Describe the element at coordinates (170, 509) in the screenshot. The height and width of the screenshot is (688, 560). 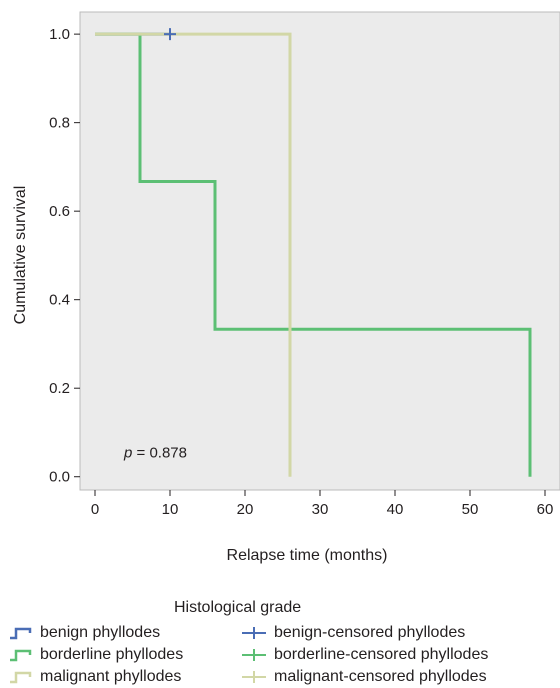
I see `x-tick-label: 10` at that location.